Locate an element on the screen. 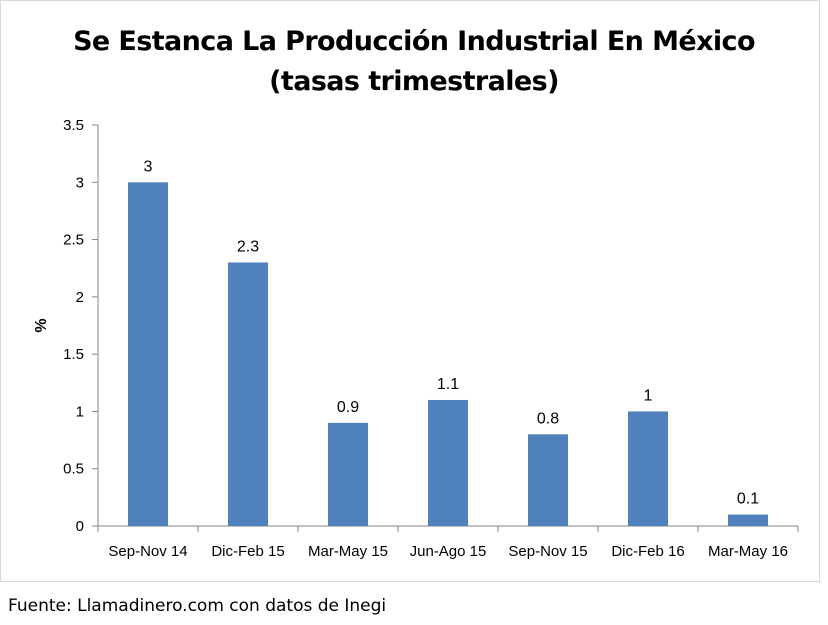 The image size is (828, 625). x-tick-label: Sep-Nov 15 is located at coordinates (547, 551).